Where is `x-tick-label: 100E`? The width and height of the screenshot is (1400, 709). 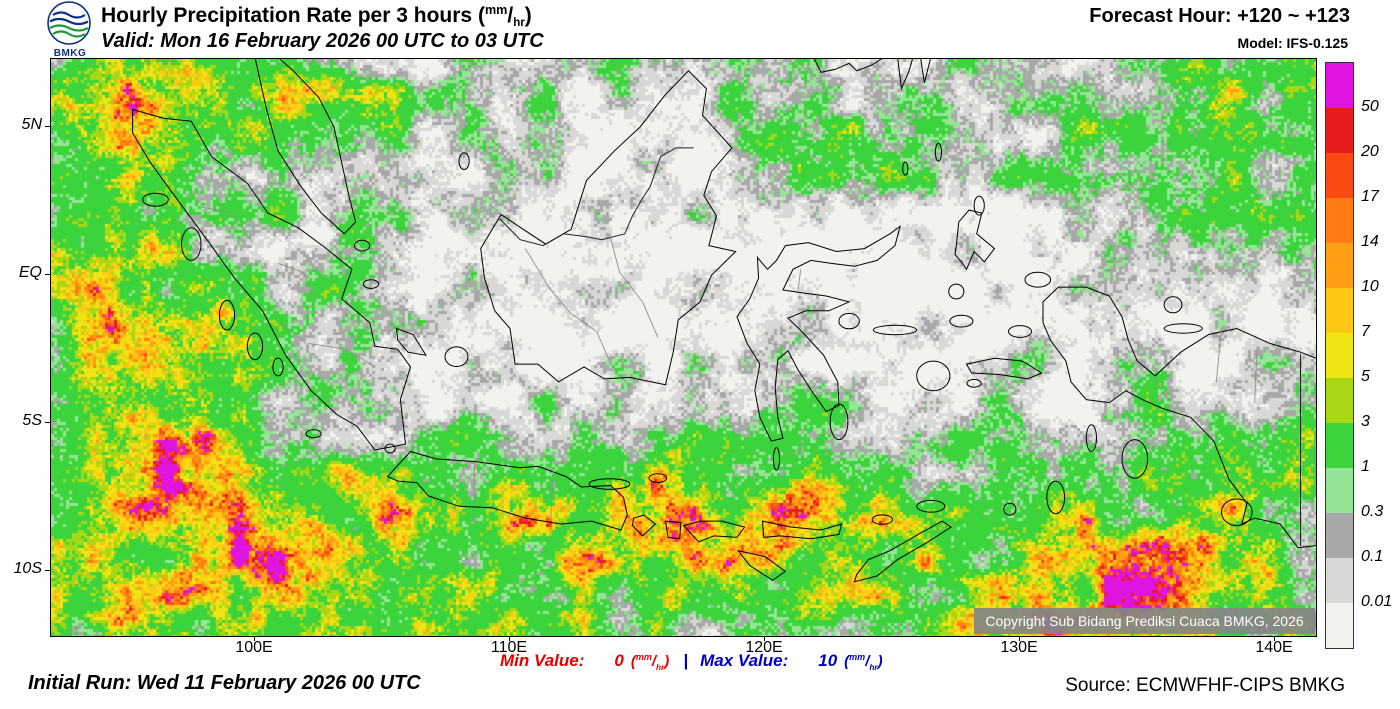
x-tick-label: 100E is located at coordinates (254, 647).